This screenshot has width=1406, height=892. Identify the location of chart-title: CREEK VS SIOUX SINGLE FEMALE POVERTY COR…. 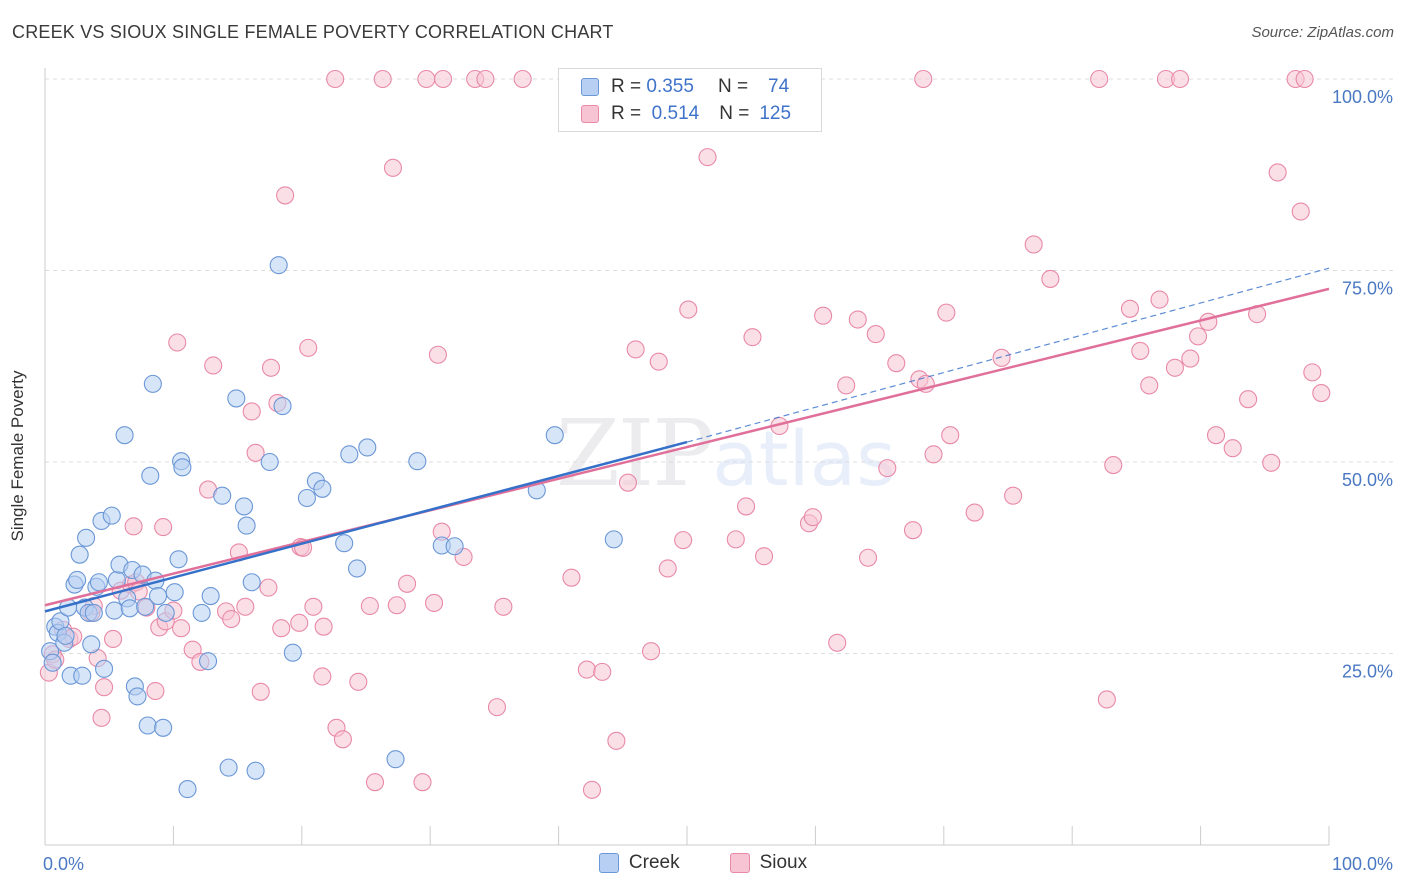
(313, 32).